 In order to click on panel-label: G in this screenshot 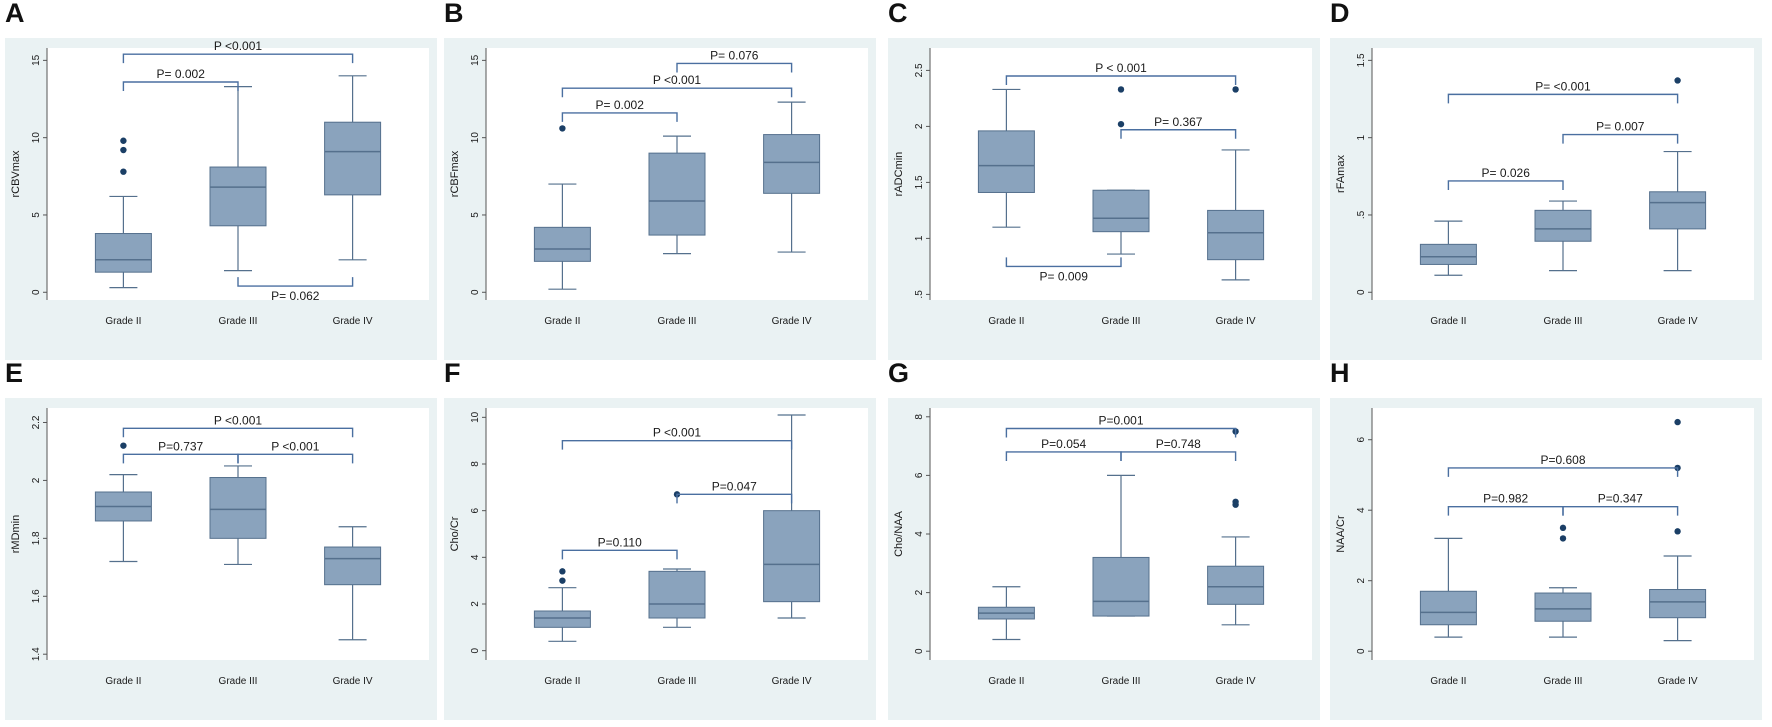, I will do `click(899, 373)`.